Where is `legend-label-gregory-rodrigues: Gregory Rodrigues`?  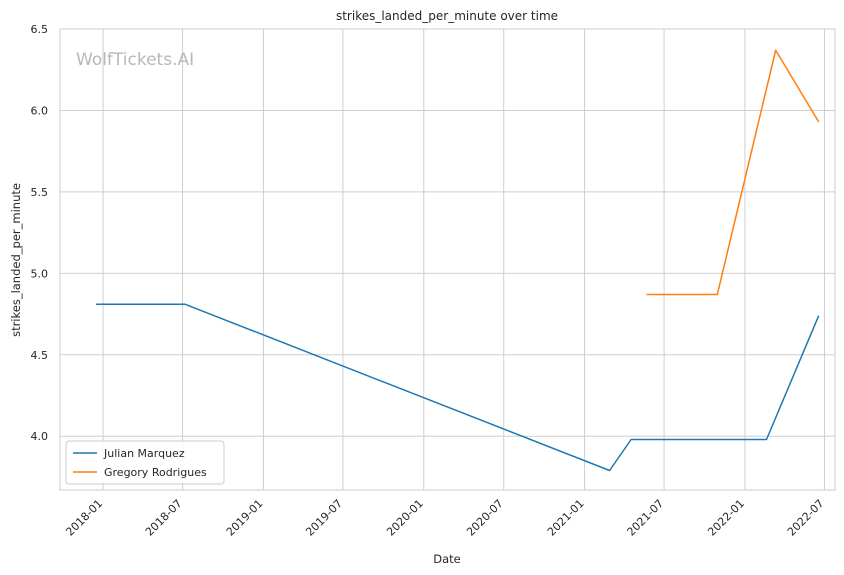 legend-label-gregory-rodrigues: Gregory Rodrigues is located at coordinates (155, 472).